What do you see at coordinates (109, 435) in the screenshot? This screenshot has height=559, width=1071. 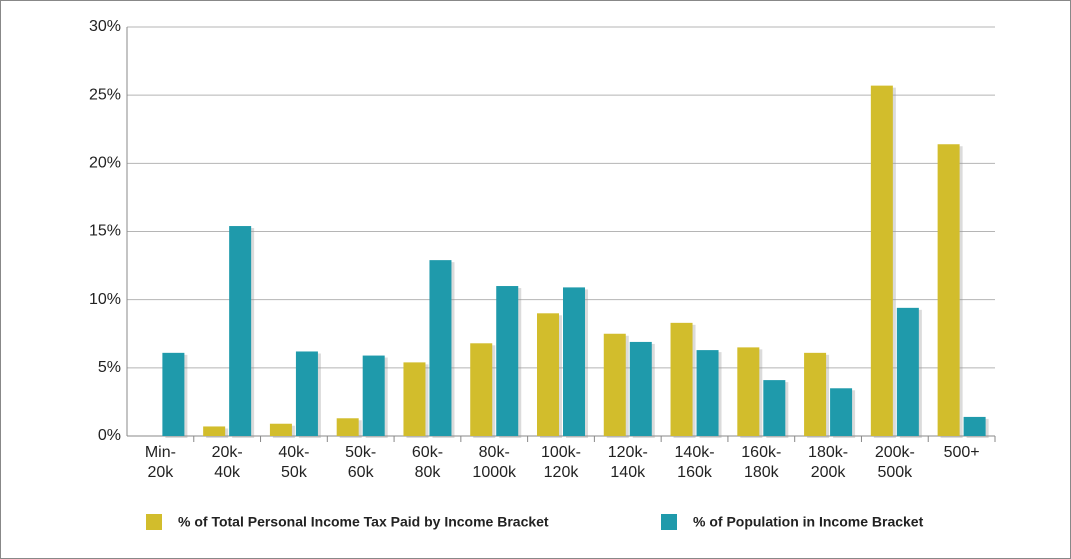 I see `y-tick-label: 0%` at bounding box center [109, 435].